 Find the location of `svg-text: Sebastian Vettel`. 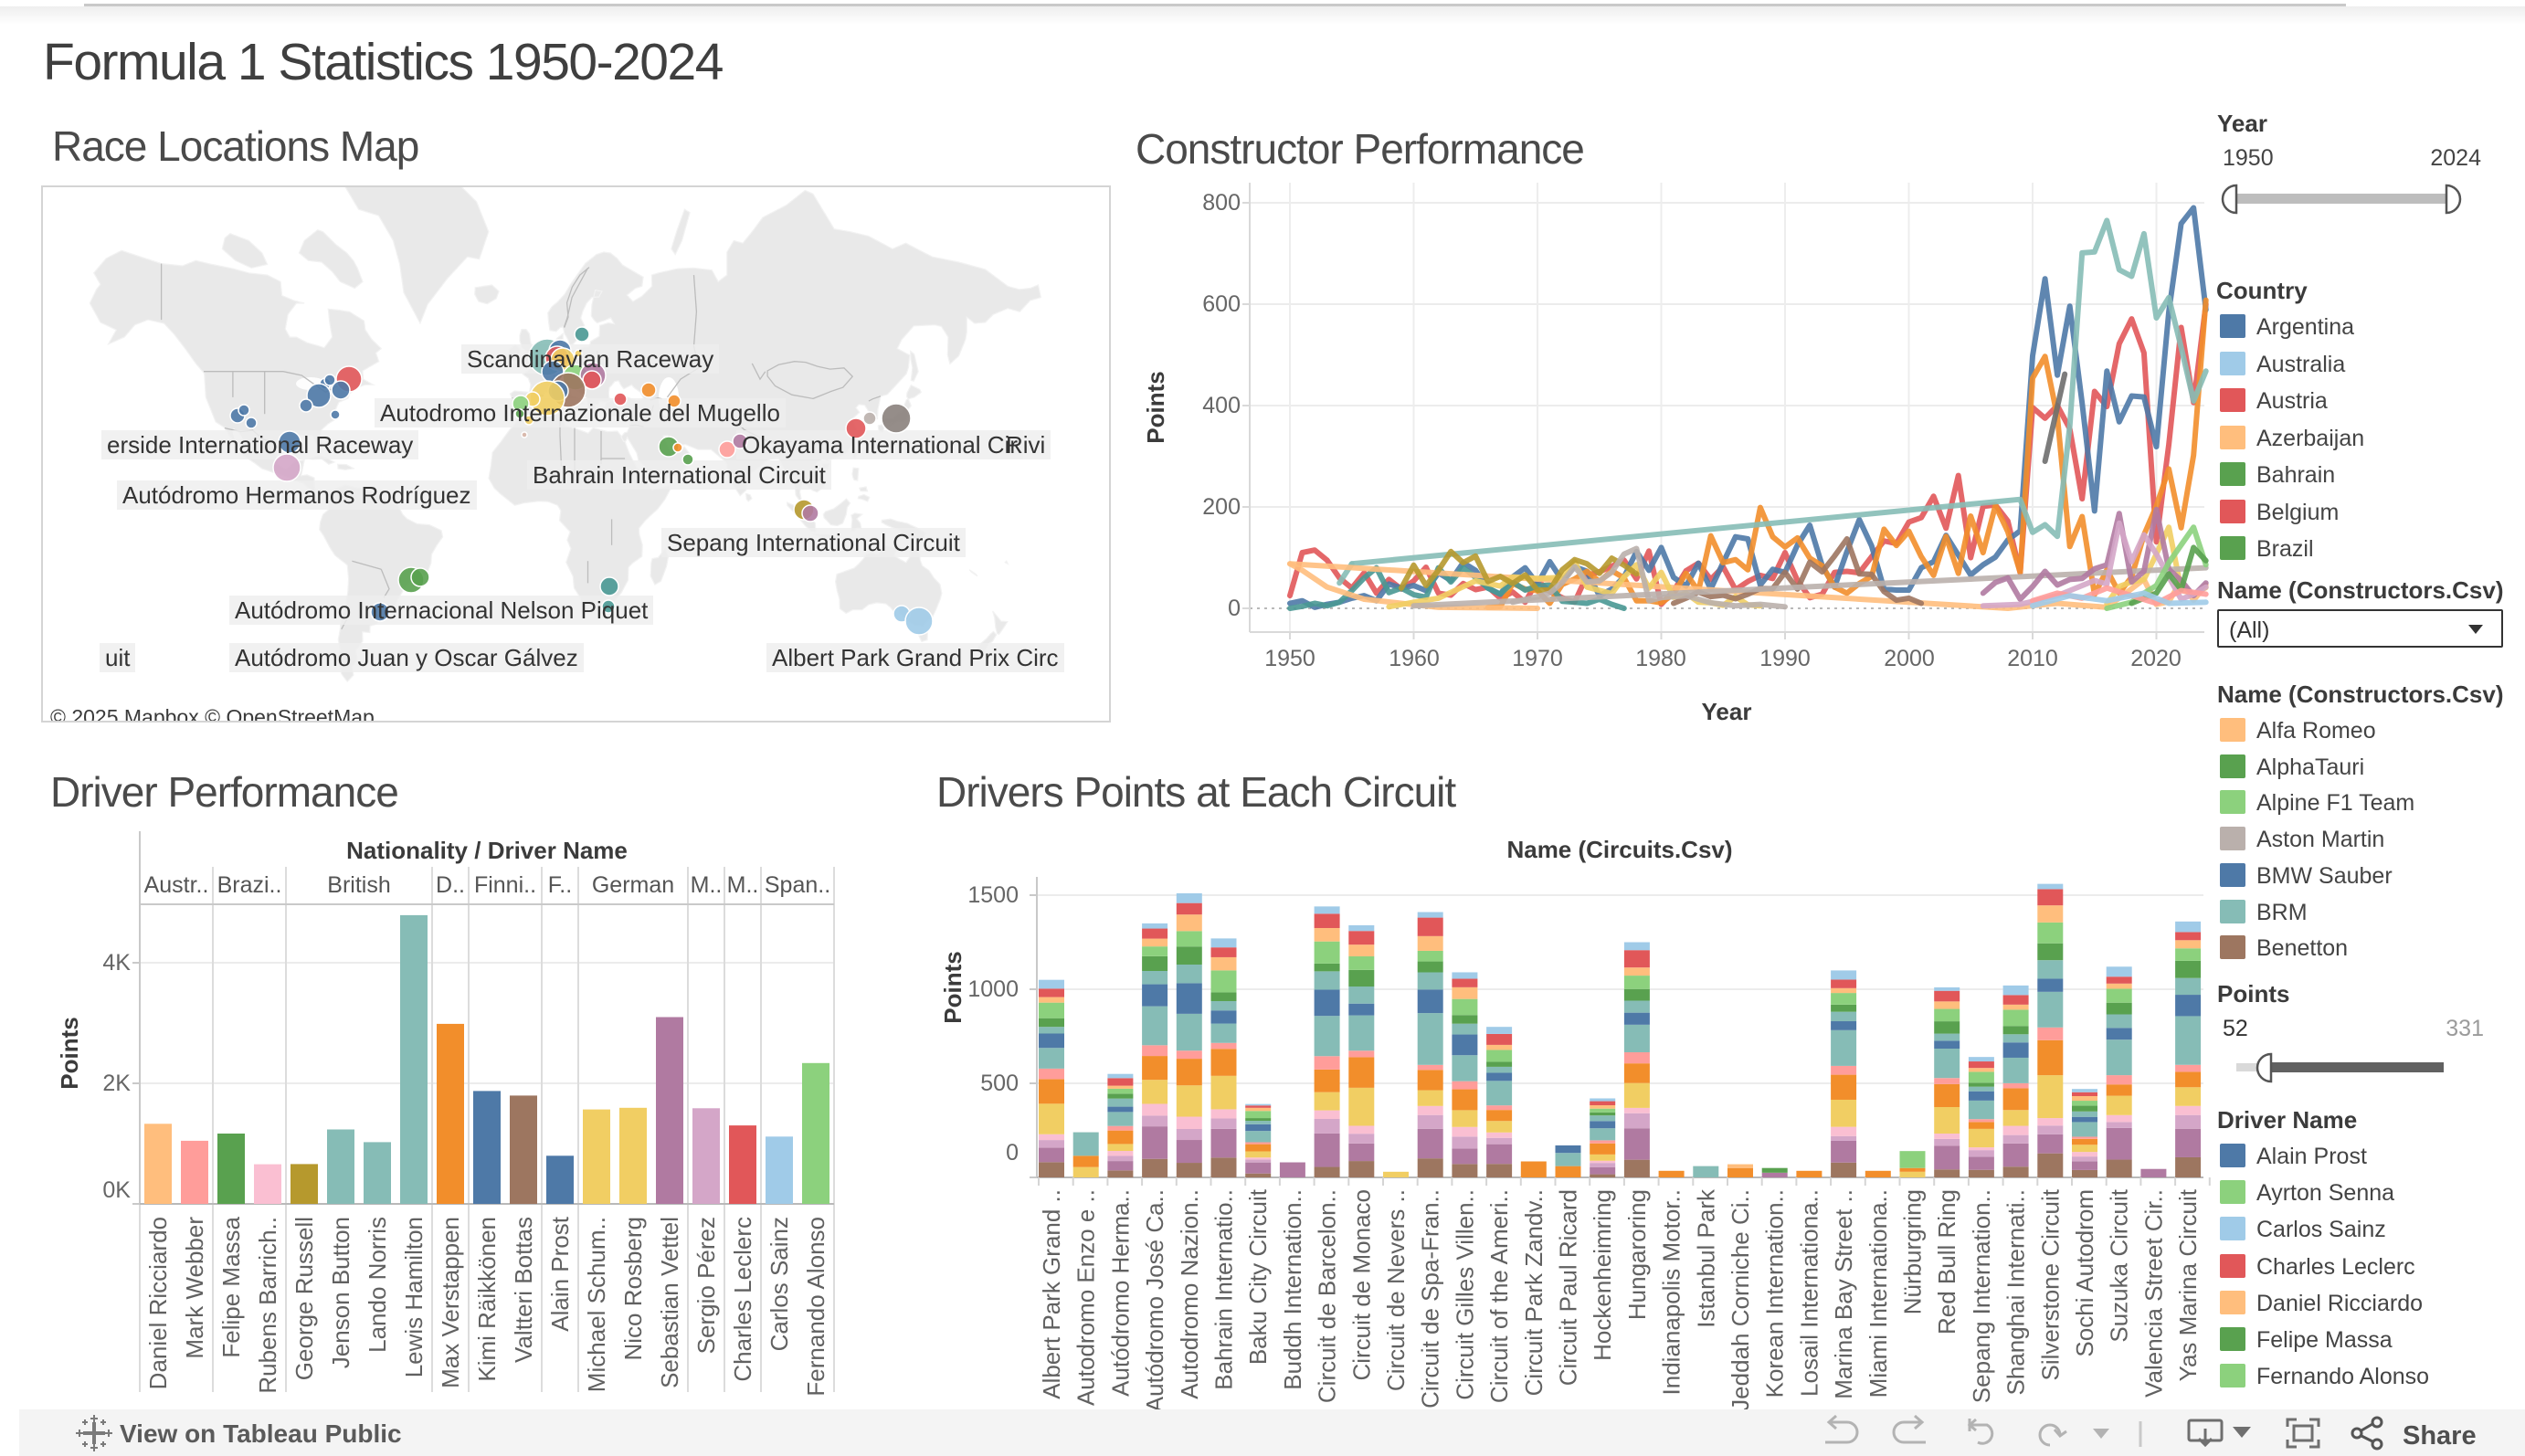

svg-text: Sebastian Vettel is located at coordinates (670, 1302).